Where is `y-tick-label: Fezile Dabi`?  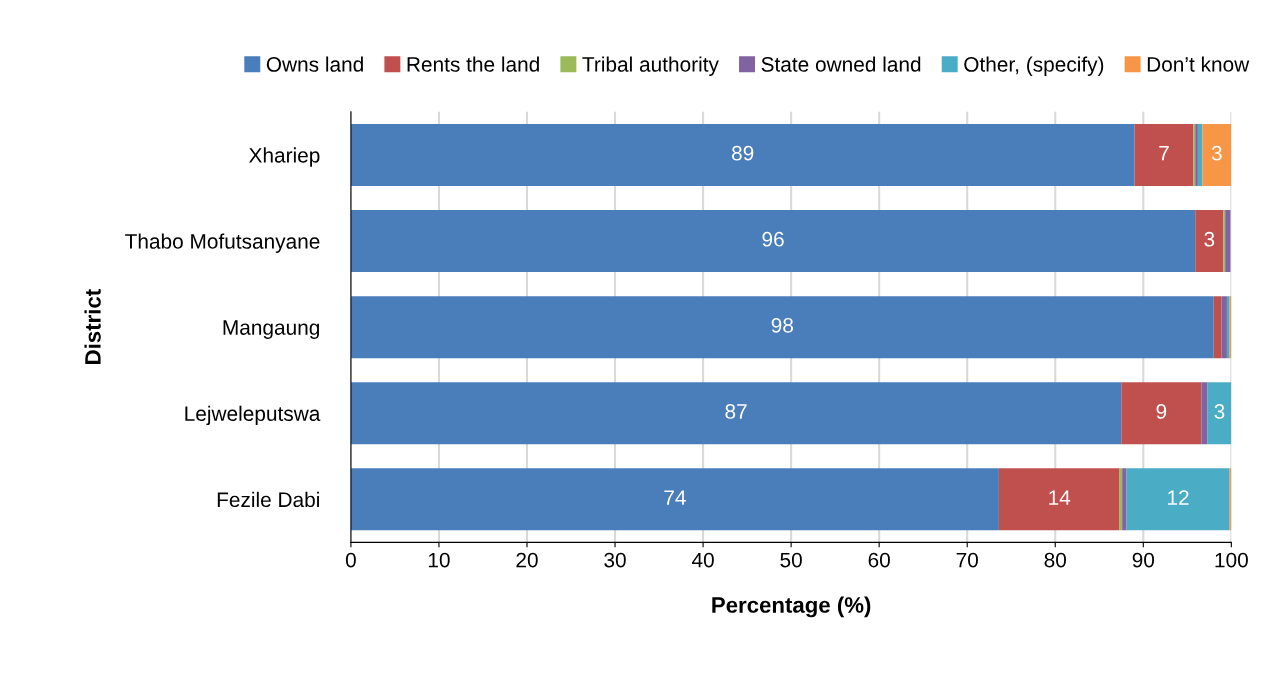 y-tick-label: Fezile Dabi is located at coordinates (268, 499).